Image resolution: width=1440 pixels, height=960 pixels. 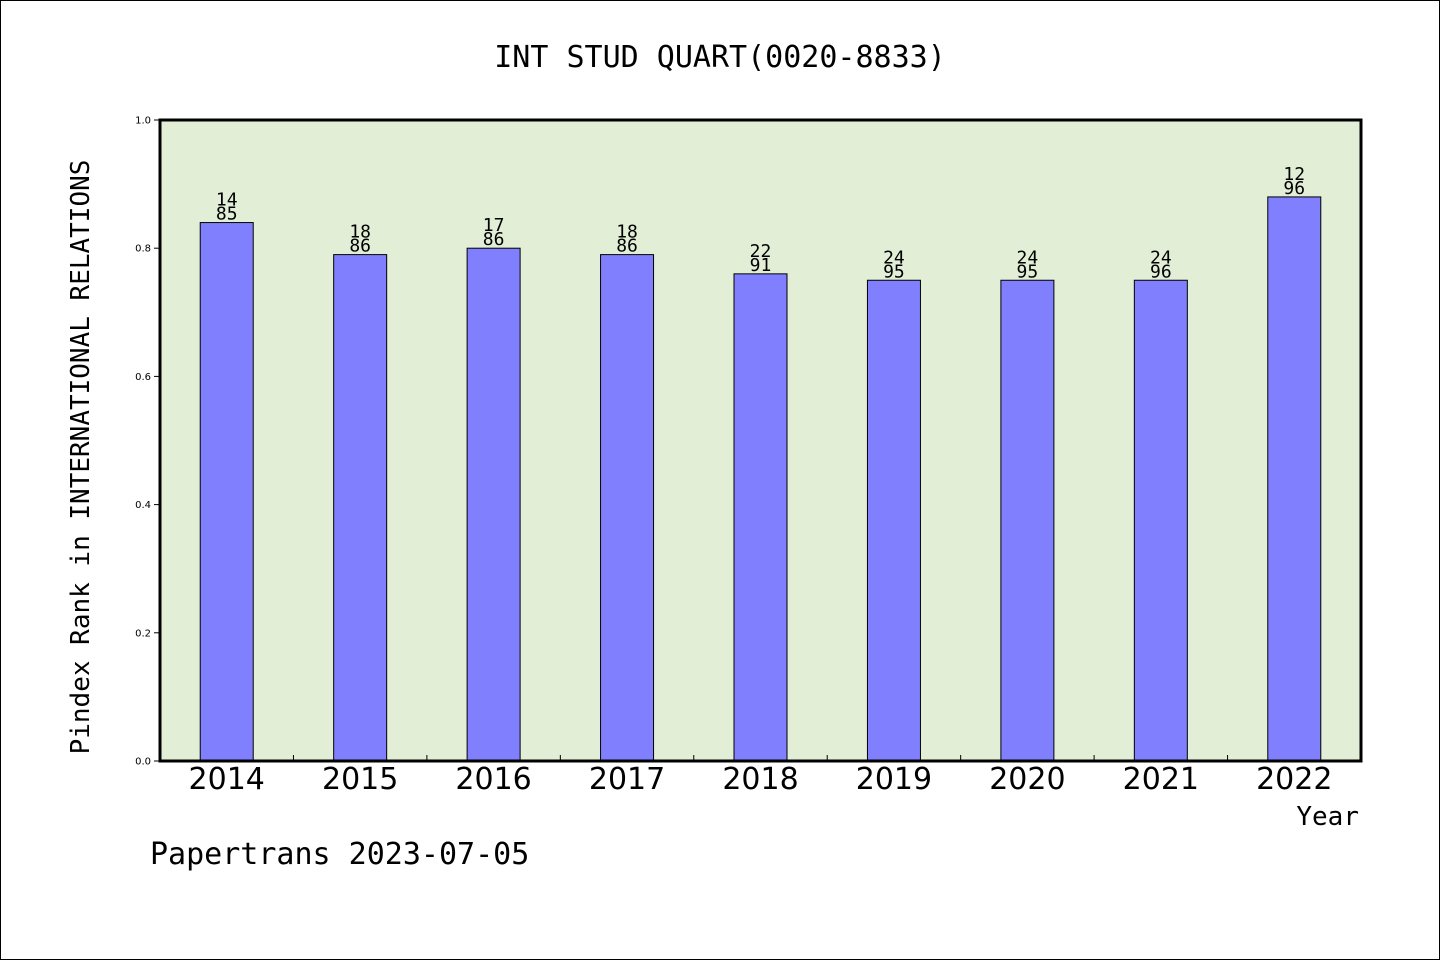 What do you see at coordinates (1294, 188) in the screenshot?
I see `bar-label-bottom-2022: 96` at bounding box center [1294, 188].